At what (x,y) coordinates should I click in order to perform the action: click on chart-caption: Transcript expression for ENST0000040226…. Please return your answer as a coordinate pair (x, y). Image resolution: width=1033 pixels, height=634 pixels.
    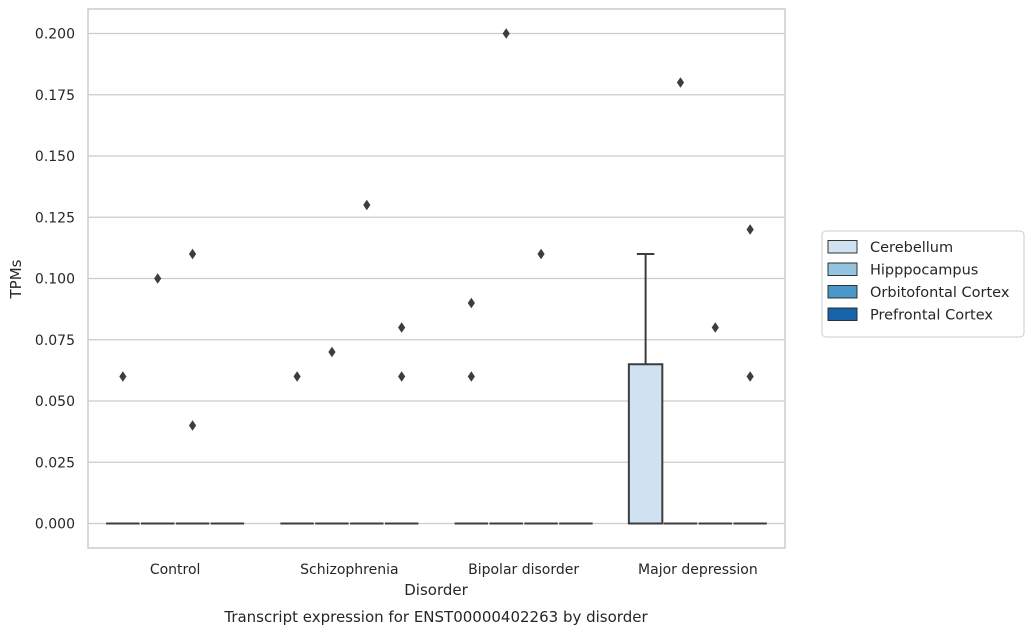
    Looking at the image, I should click on (435, 617).